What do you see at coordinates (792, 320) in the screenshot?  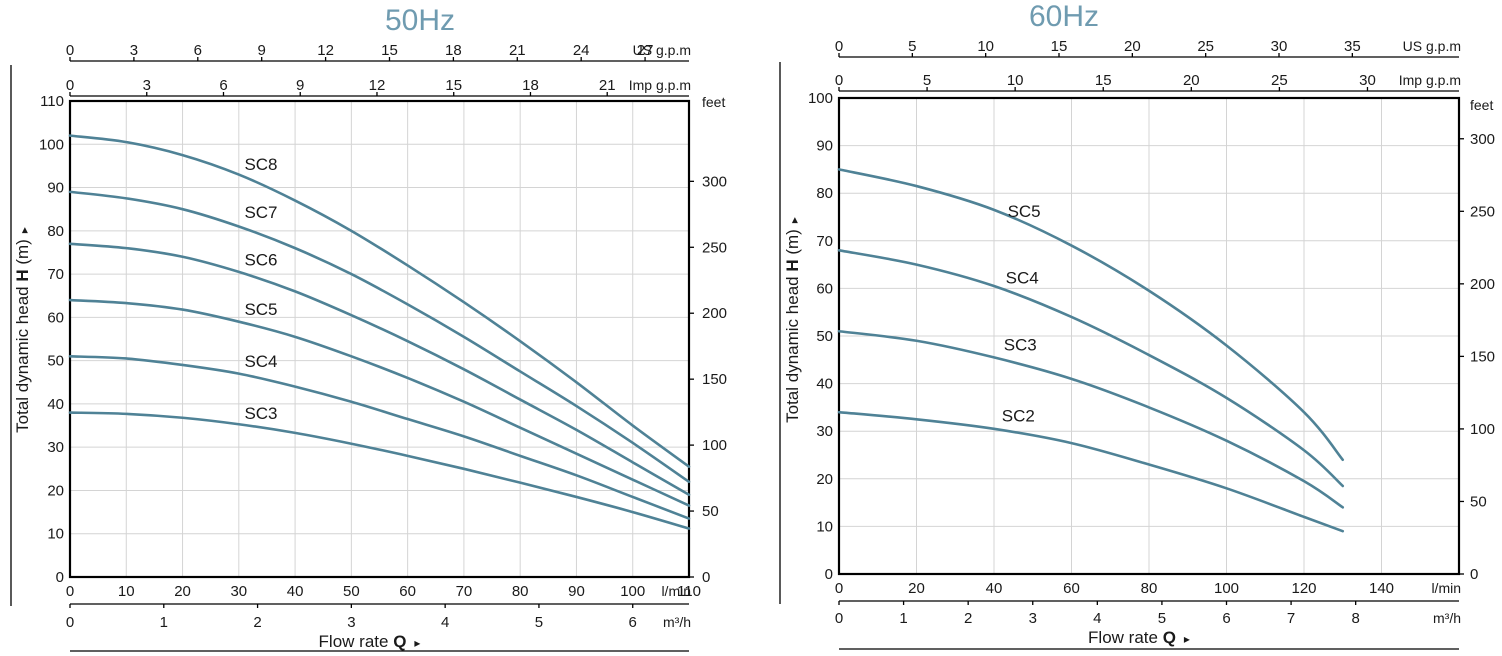 I see `y-axis-label: Total dynamic head H (m)▸` at bounding box center [792, 320].